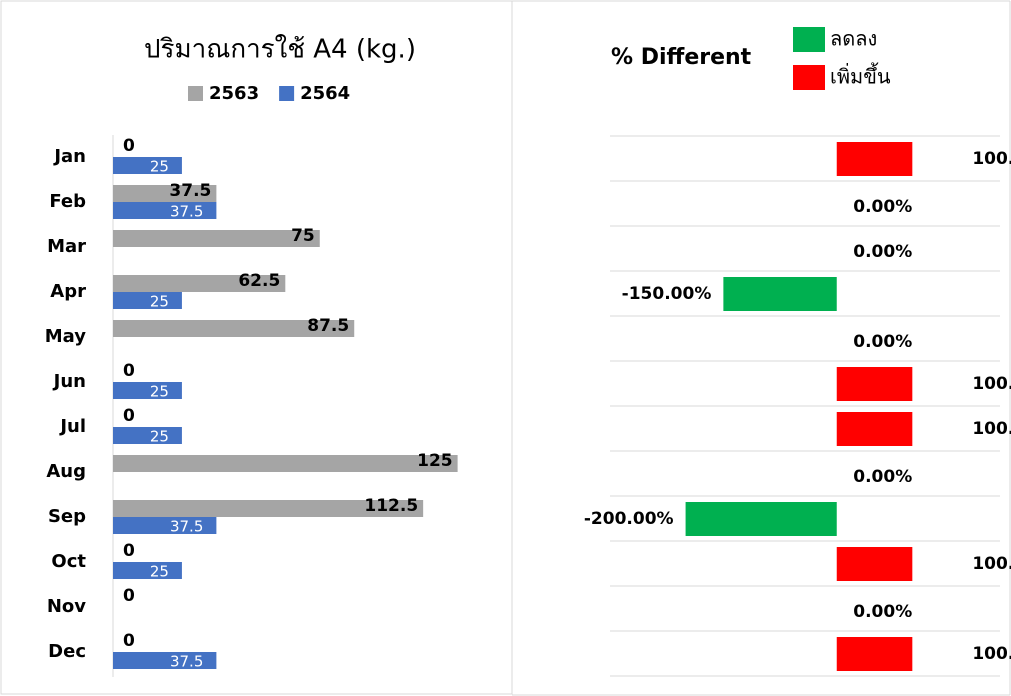 The height and width of the screenshot is (696, 1011). Describe the element at coordinates (68, 291) in the screenshot. I see `y-tick-label: Apr` at that location.